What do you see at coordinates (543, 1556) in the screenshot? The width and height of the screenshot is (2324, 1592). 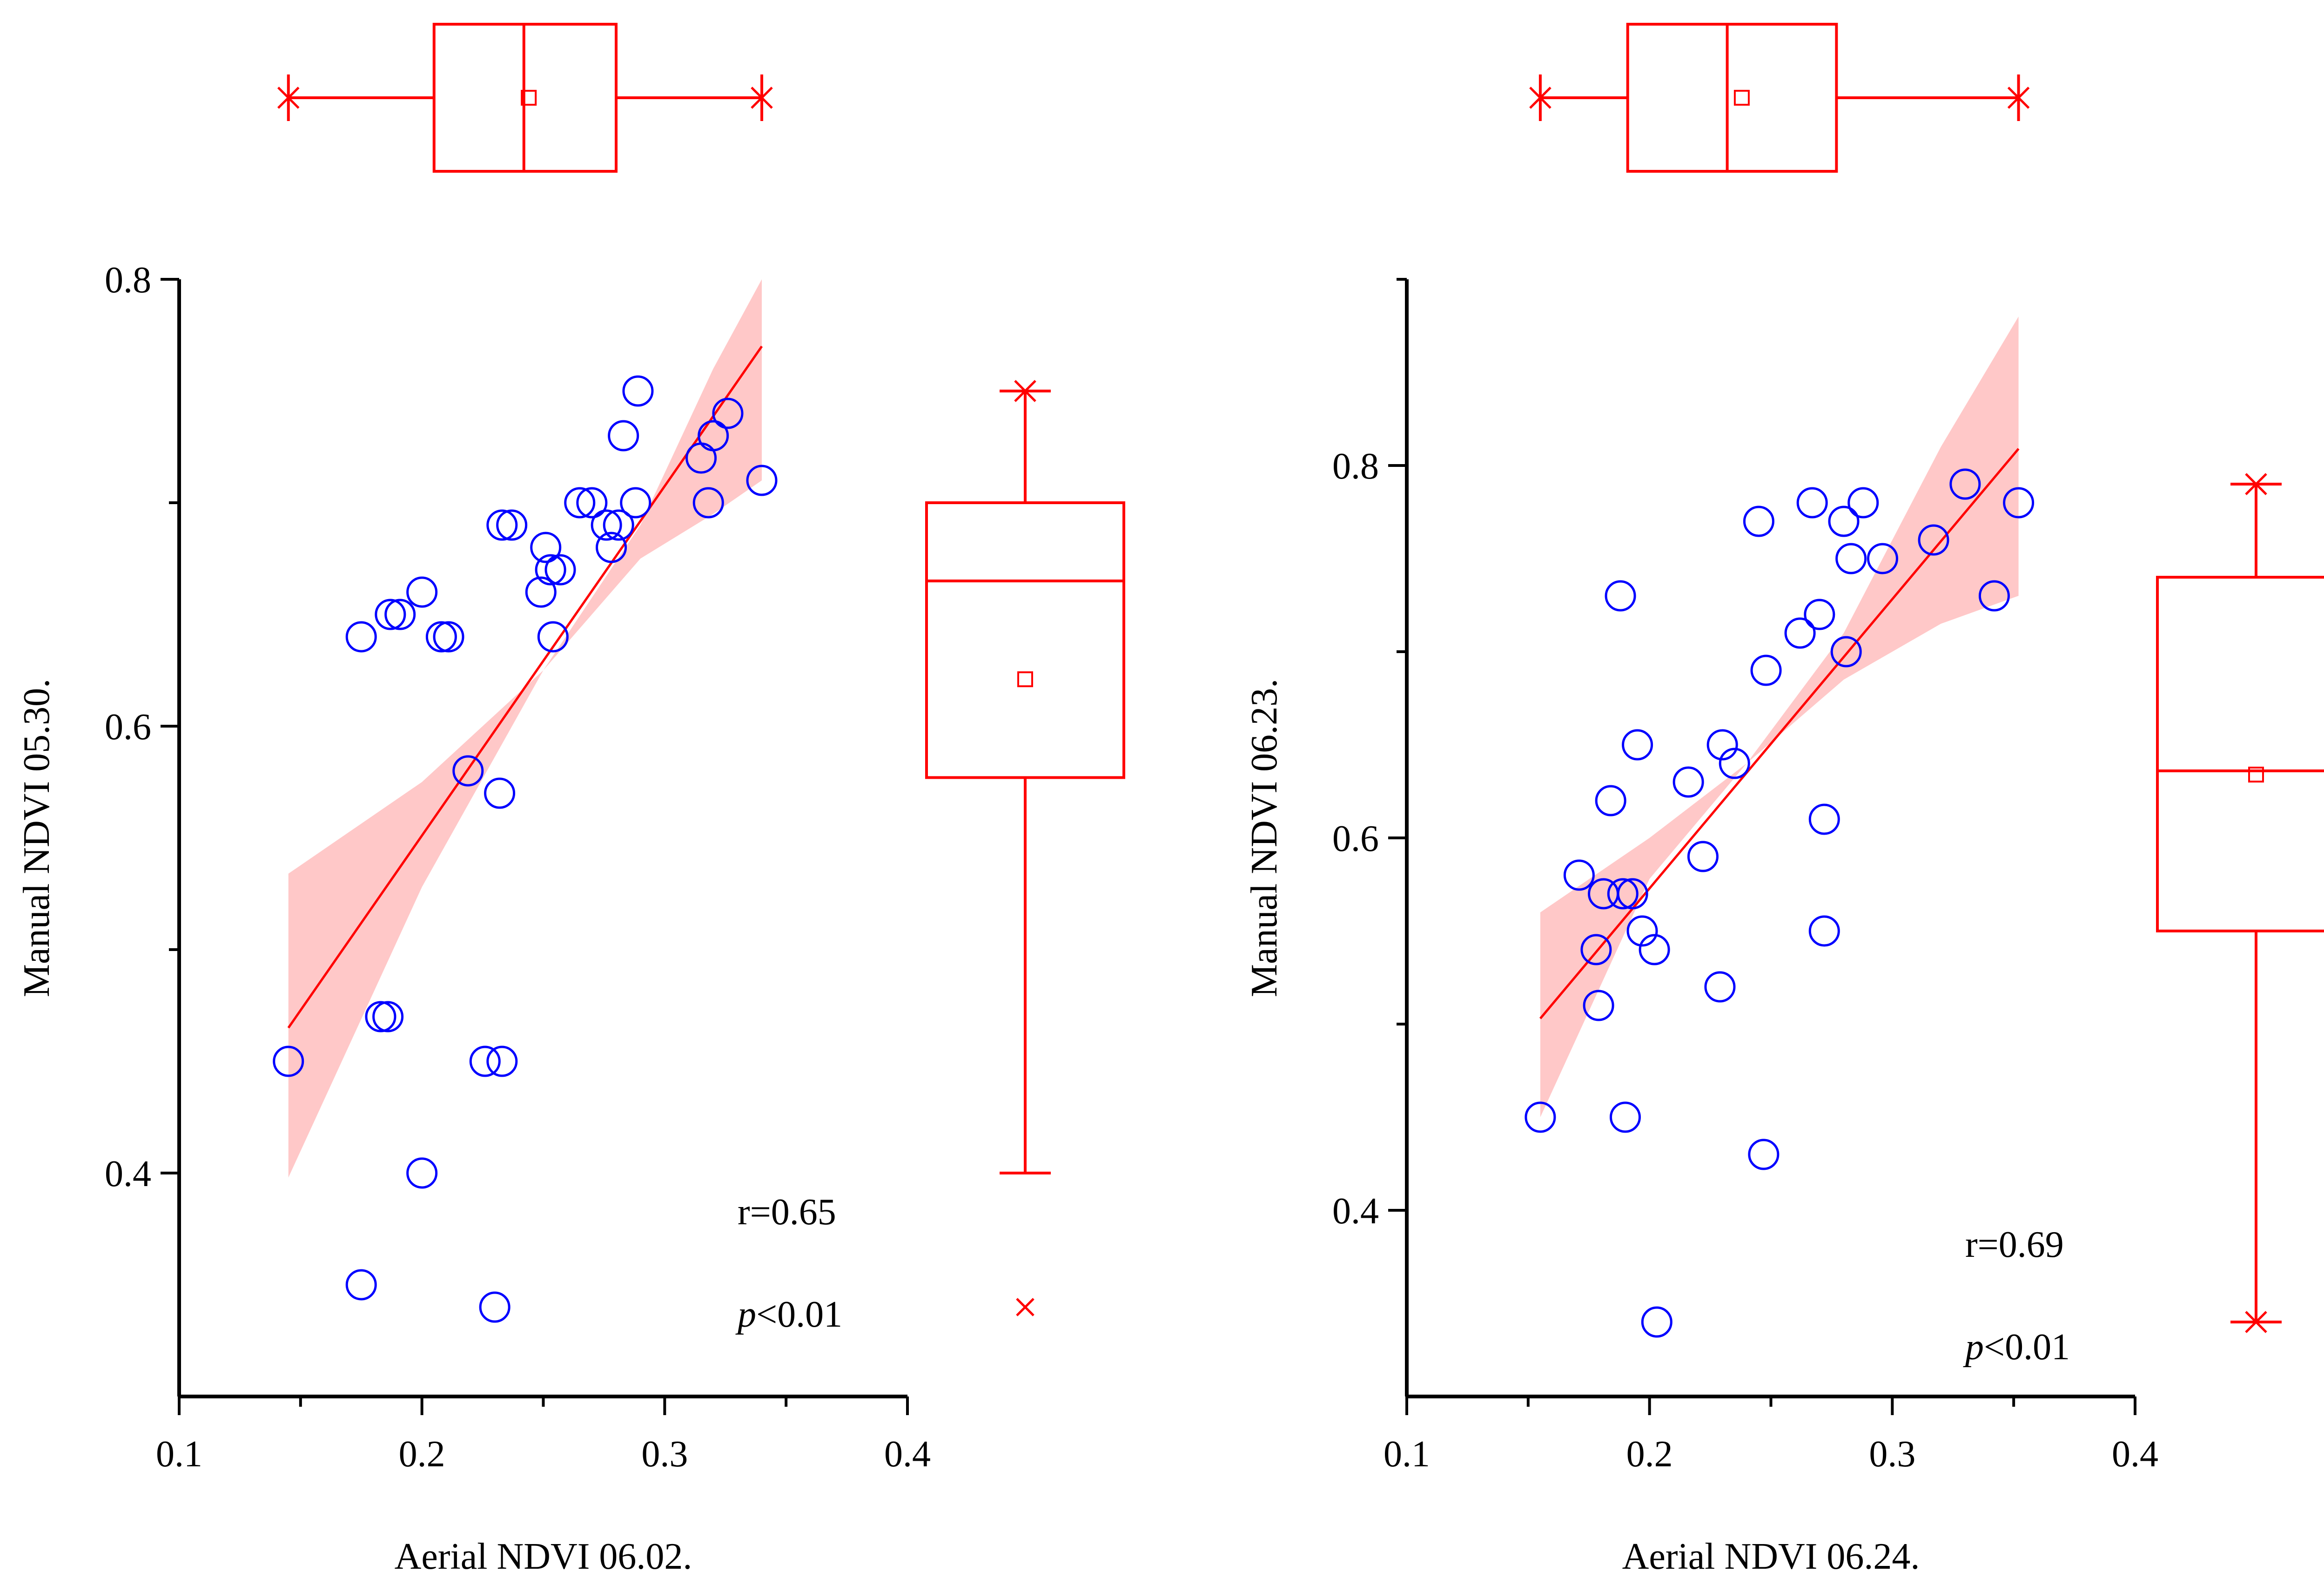 I see `left-x-axis-title: Aerial NDVI 06.02.` at bounding box center [543, 1556].